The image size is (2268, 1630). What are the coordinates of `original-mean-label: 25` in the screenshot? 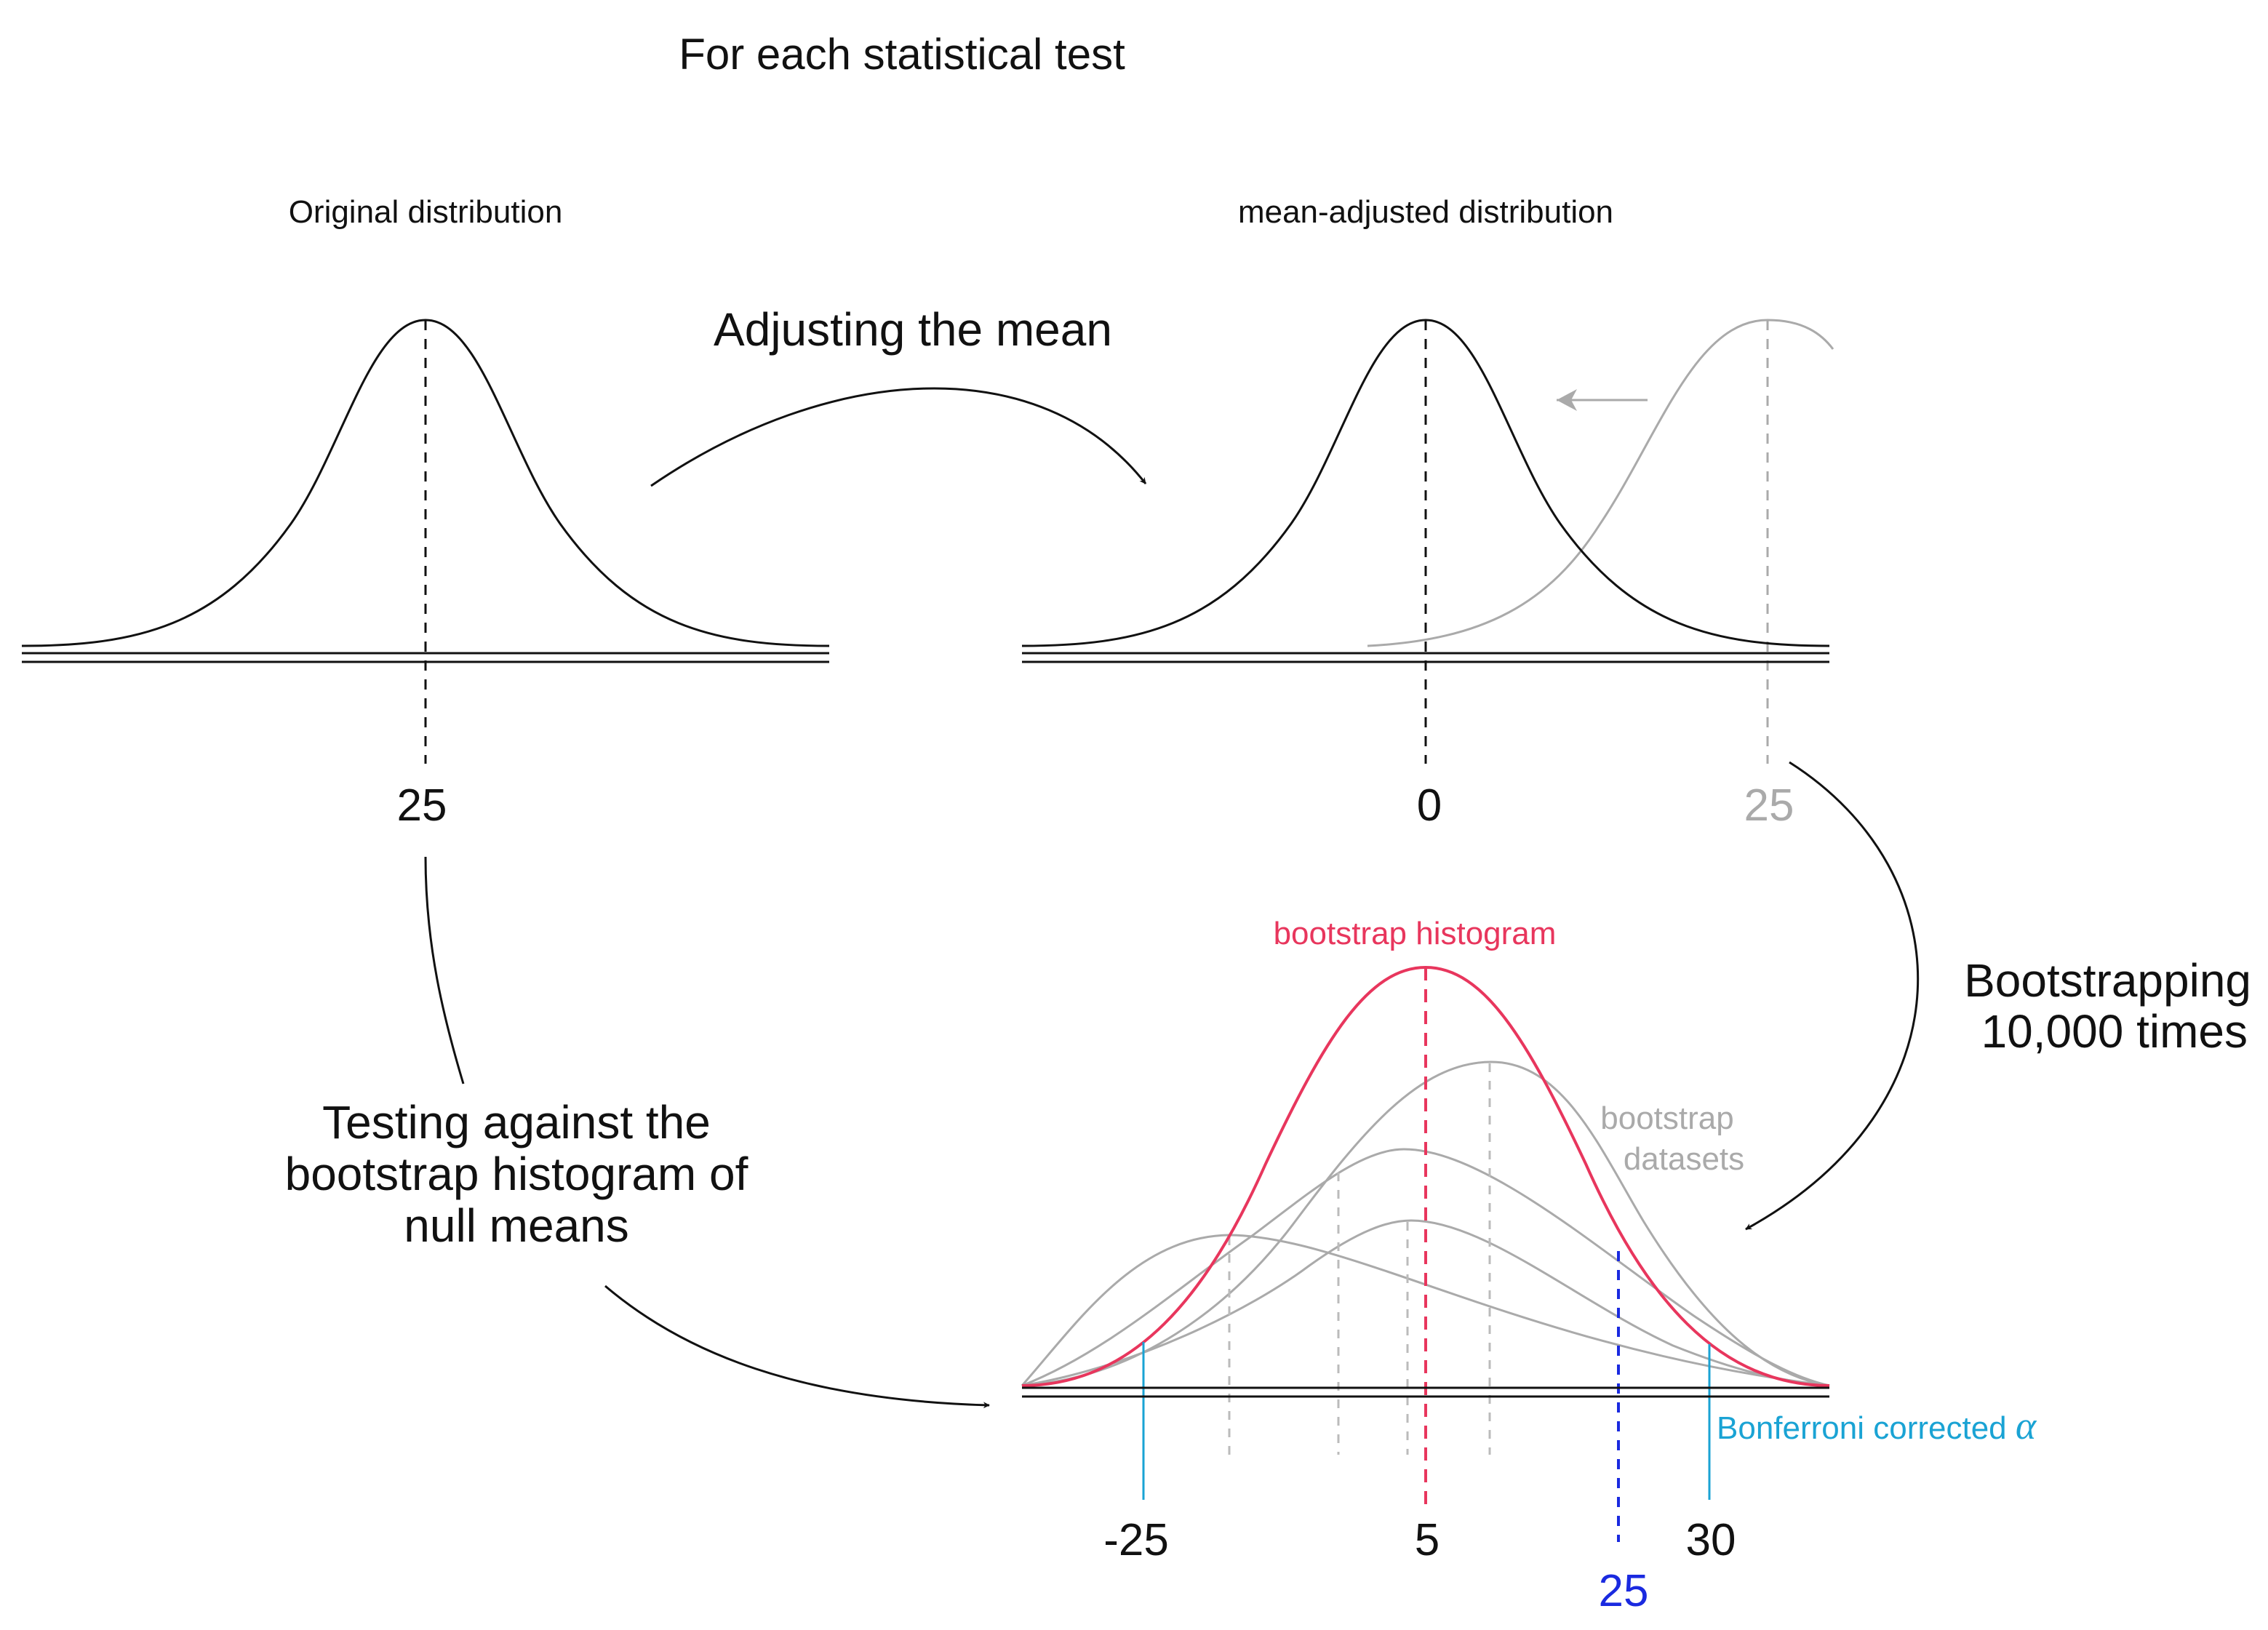 It's located at (422, 806).